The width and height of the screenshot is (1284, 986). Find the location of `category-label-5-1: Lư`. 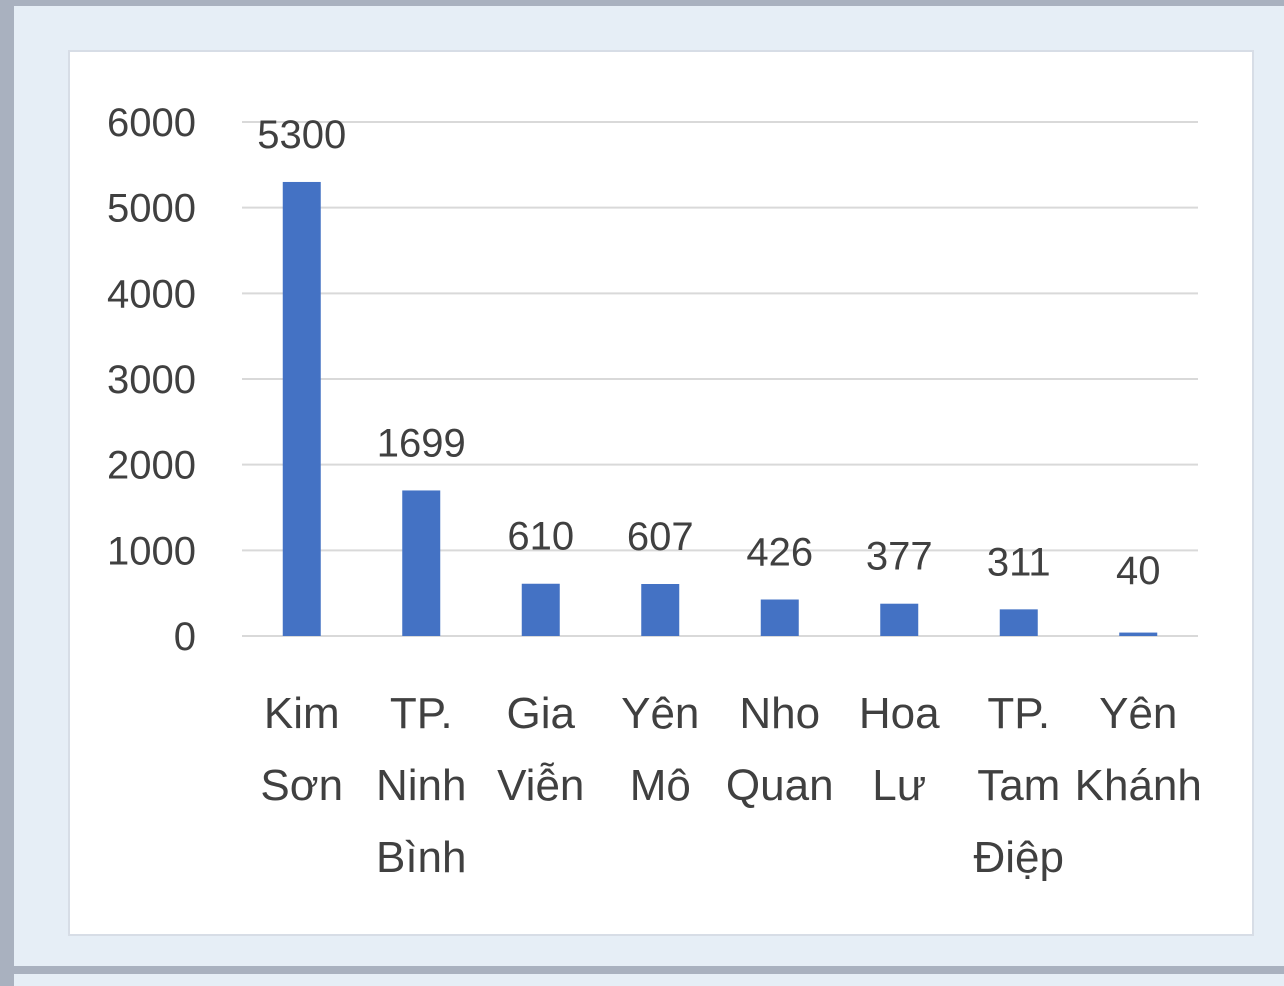

category-label-5-1: Lư is located at coordinates (899, 785).